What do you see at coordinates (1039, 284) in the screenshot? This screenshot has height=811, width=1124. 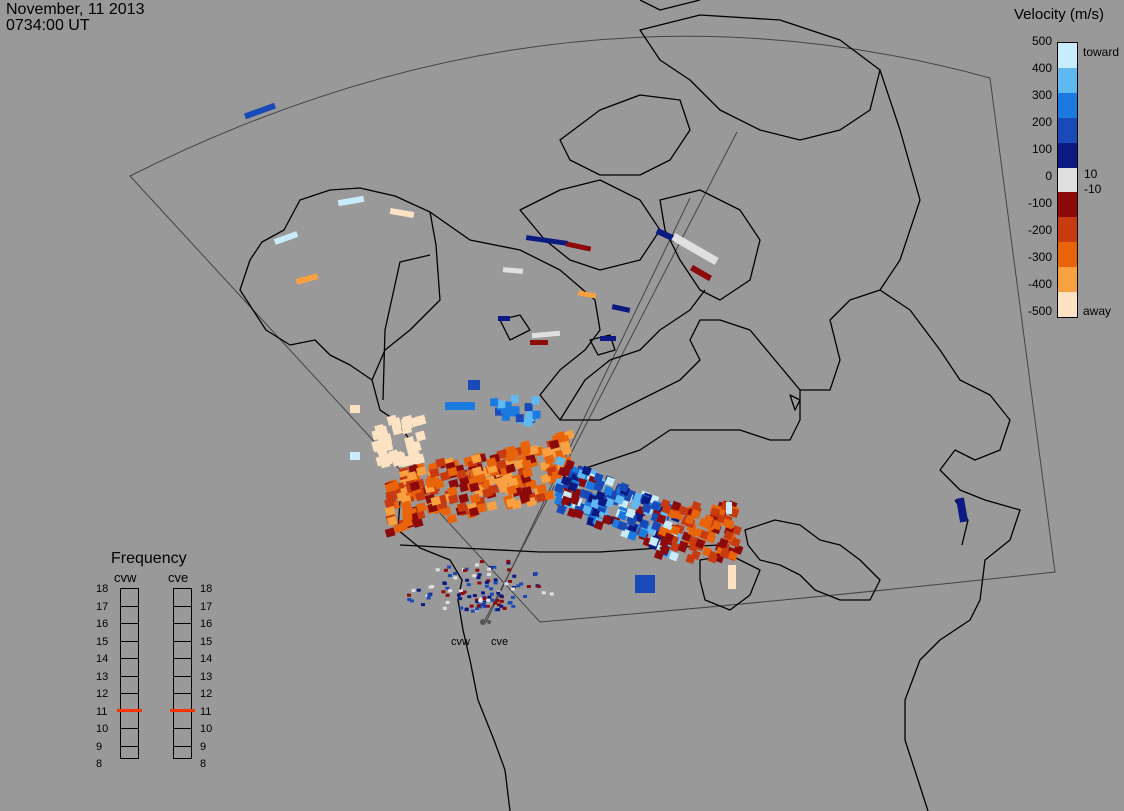 I see `colorbar-tick-label: -400` at bounding box center [1039, 284].